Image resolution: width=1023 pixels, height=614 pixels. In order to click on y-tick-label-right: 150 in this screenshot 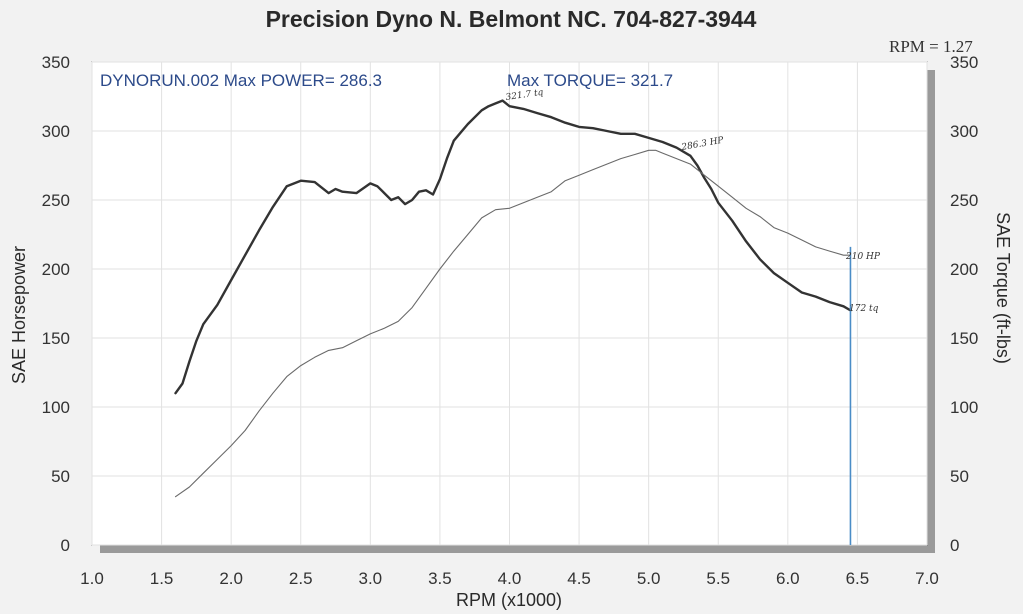, I will do `click(964, 338)`.